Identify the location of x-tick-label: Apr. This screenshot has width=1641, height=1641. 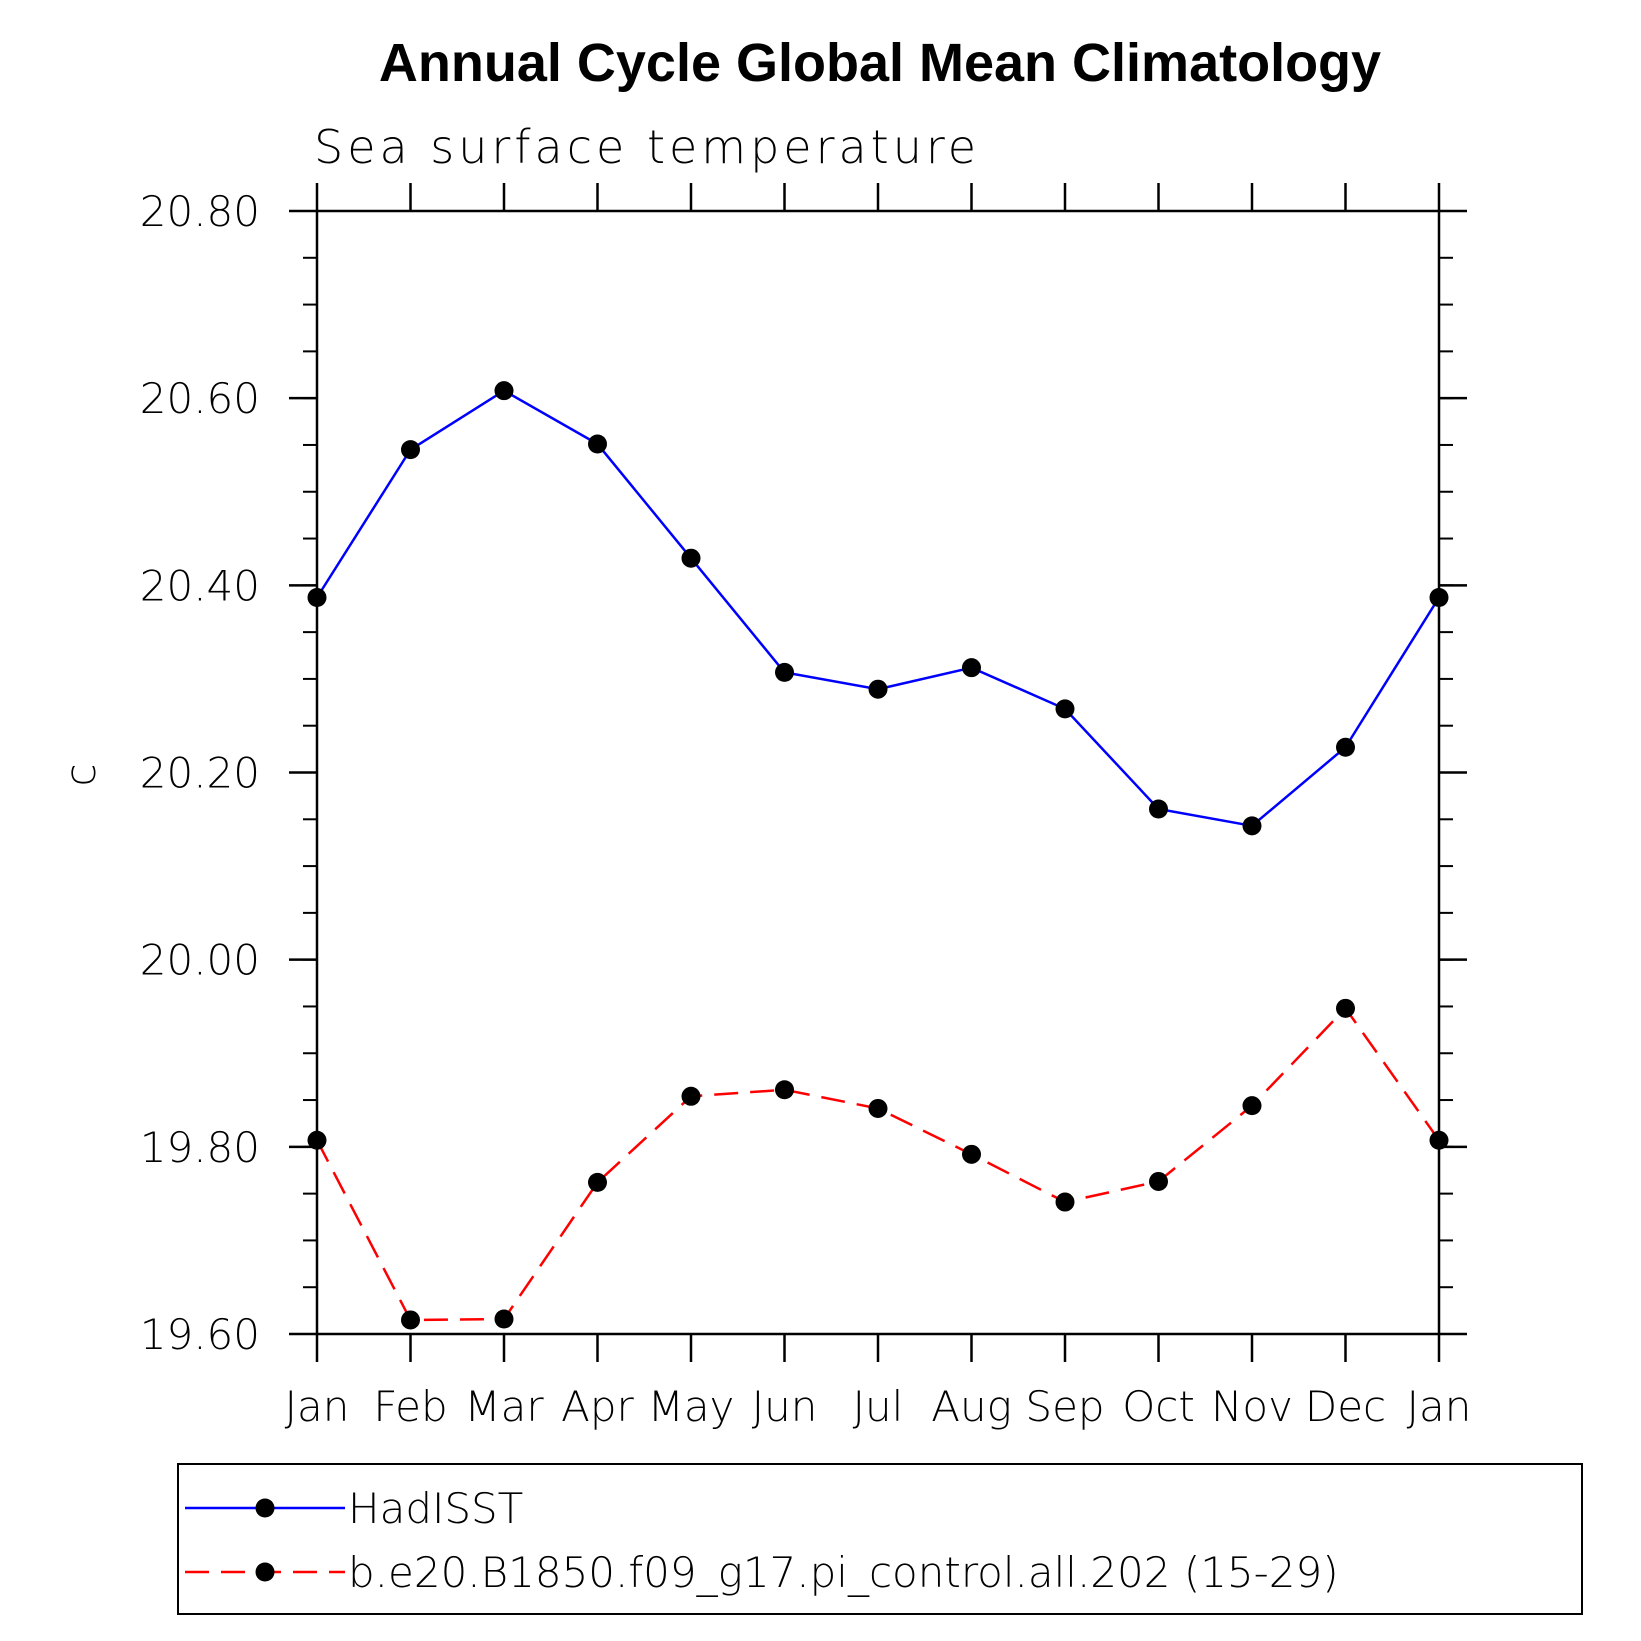
(597, 1406).